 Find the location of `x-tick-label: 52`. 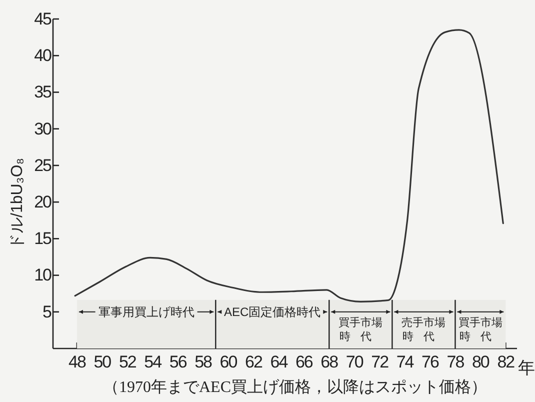

x-tick-label: 52 is located at coordinates (127, 362).